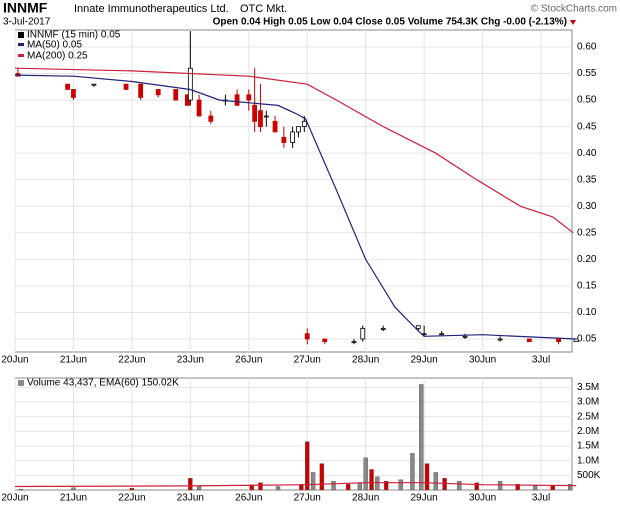 The image size is (620, 507). Describe the element at coordinates (587, 179) in the screenshot. I see `y-tick-label: 0.35` at that location.